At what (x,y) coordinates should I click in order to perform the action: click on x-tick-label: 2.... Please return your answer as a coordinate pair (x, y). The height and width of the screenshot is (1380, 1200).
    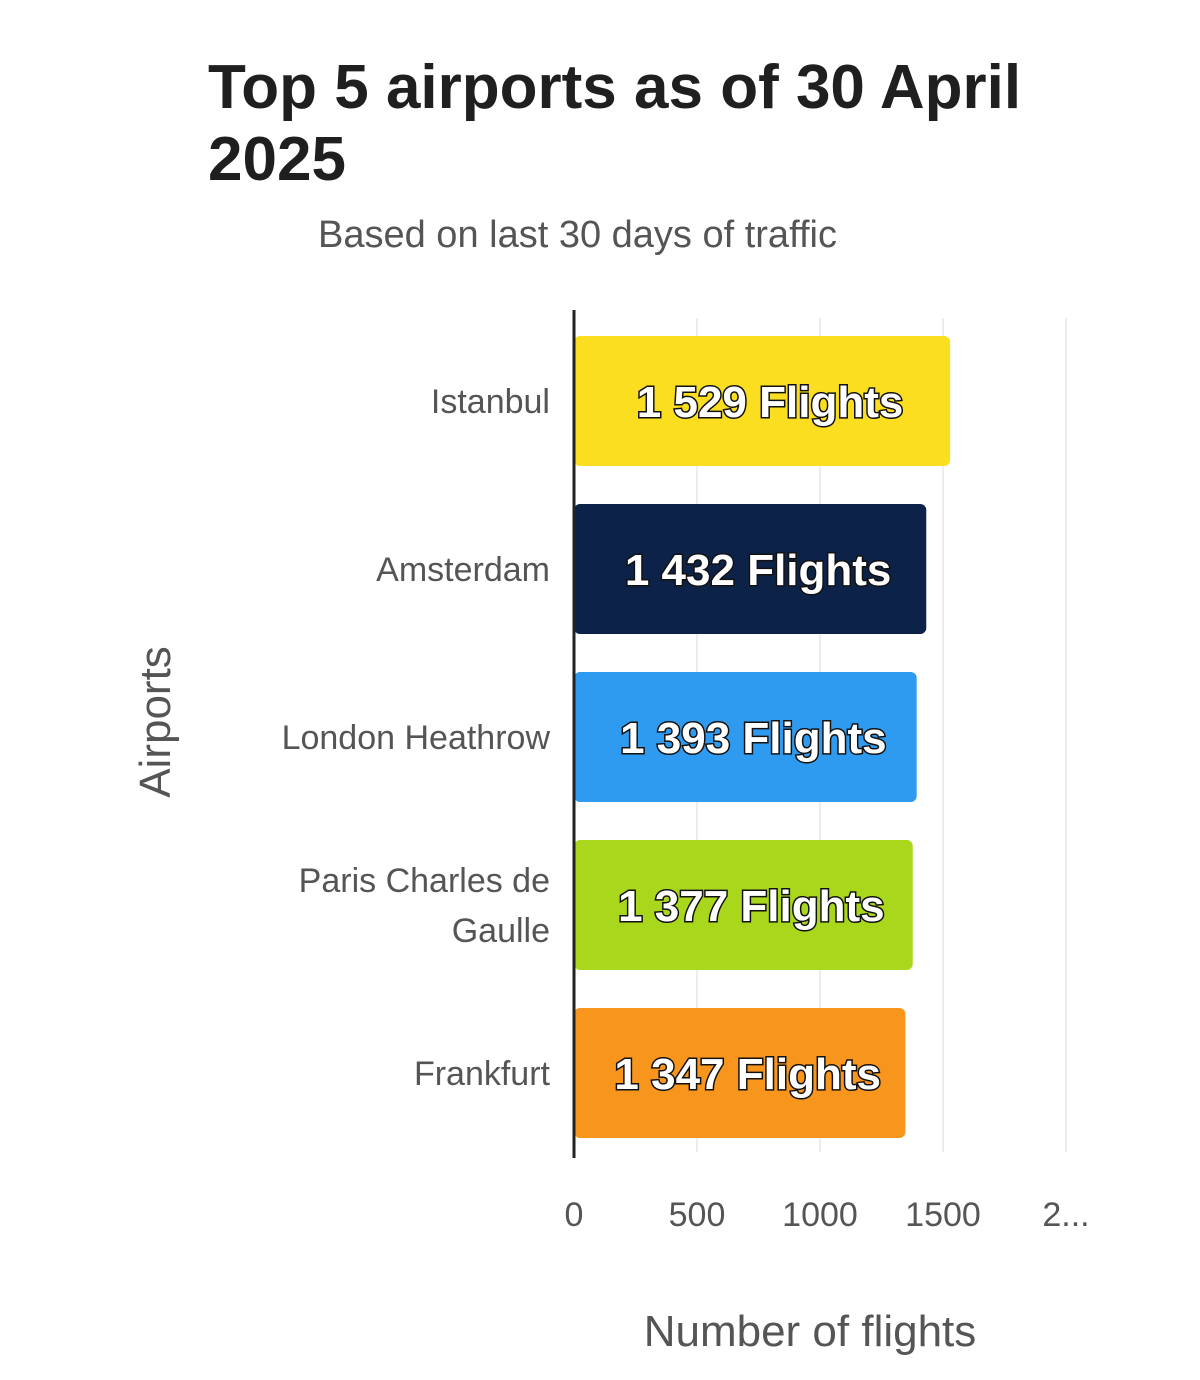
    Looking at the image, I should click on (1065, 1215).